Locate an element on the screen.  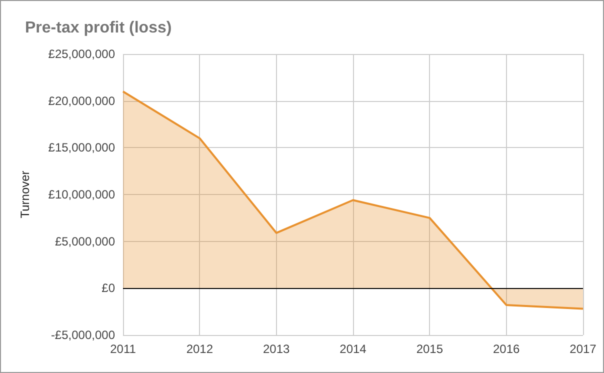
y-tick-label: -£5,000,000 is located at coordinates (83, 335).